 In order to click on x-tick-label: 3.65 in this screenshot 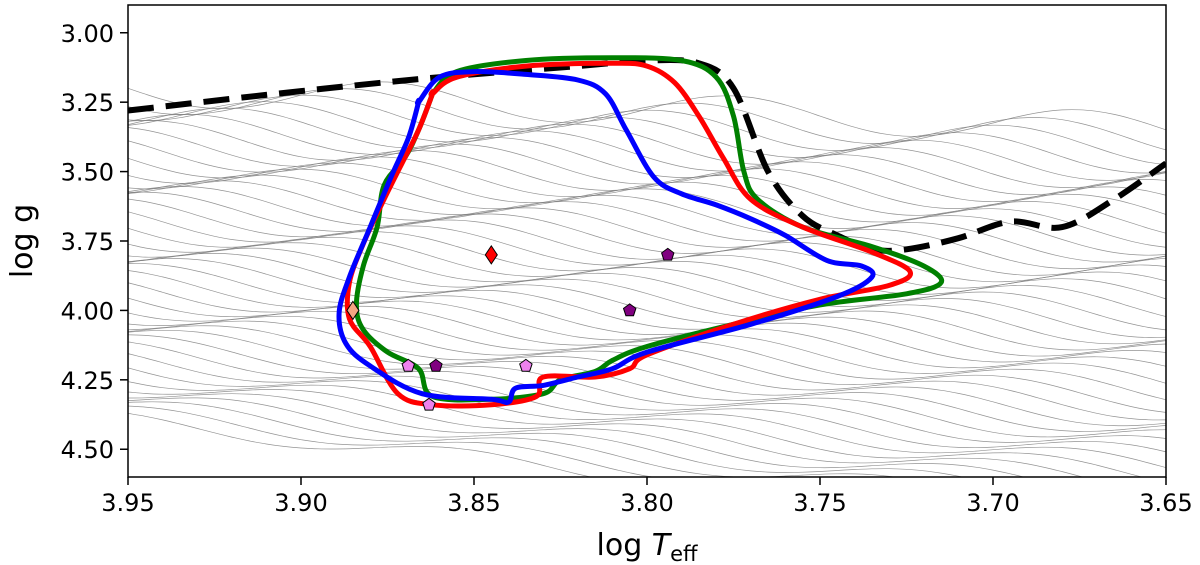, I will do `click(1165, 503)`.